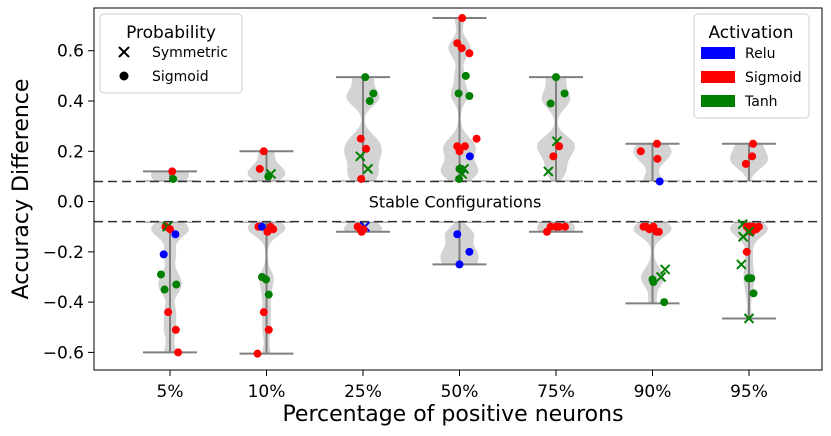 Image resolution: width=831 pixels, height=436 pixels. Describe the element at coordinates (70, 52) in the screenshot. I see `y-tick-label-6: 0.6` at that location.